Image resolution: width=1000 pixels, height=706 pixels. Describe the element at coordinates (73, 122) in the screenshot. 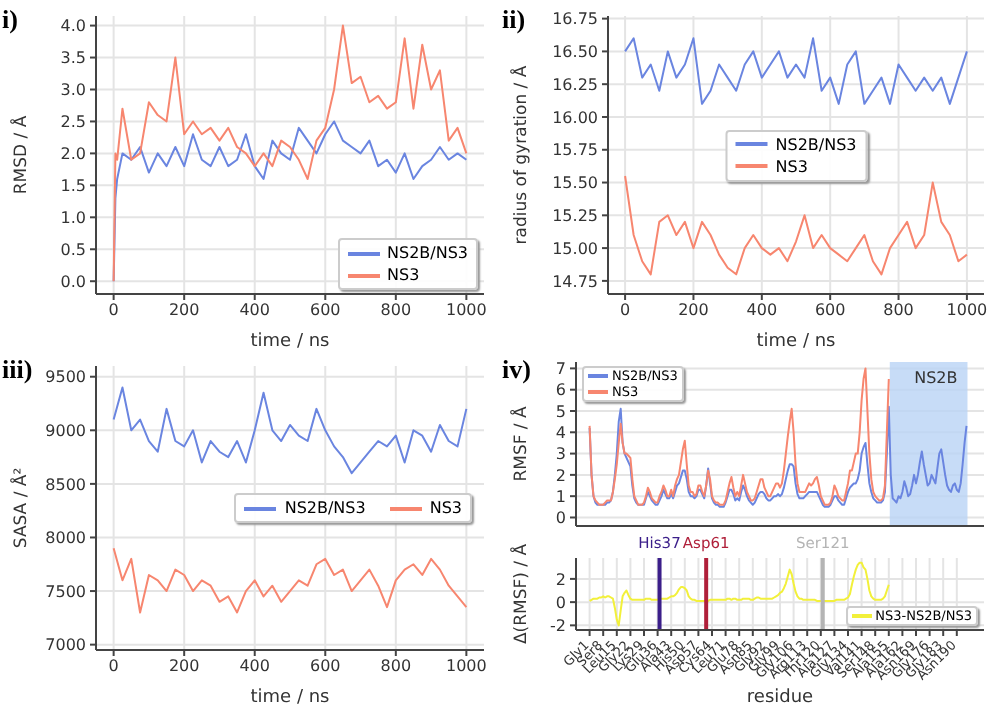

I see `y-tick-label: 2.5` at that location.